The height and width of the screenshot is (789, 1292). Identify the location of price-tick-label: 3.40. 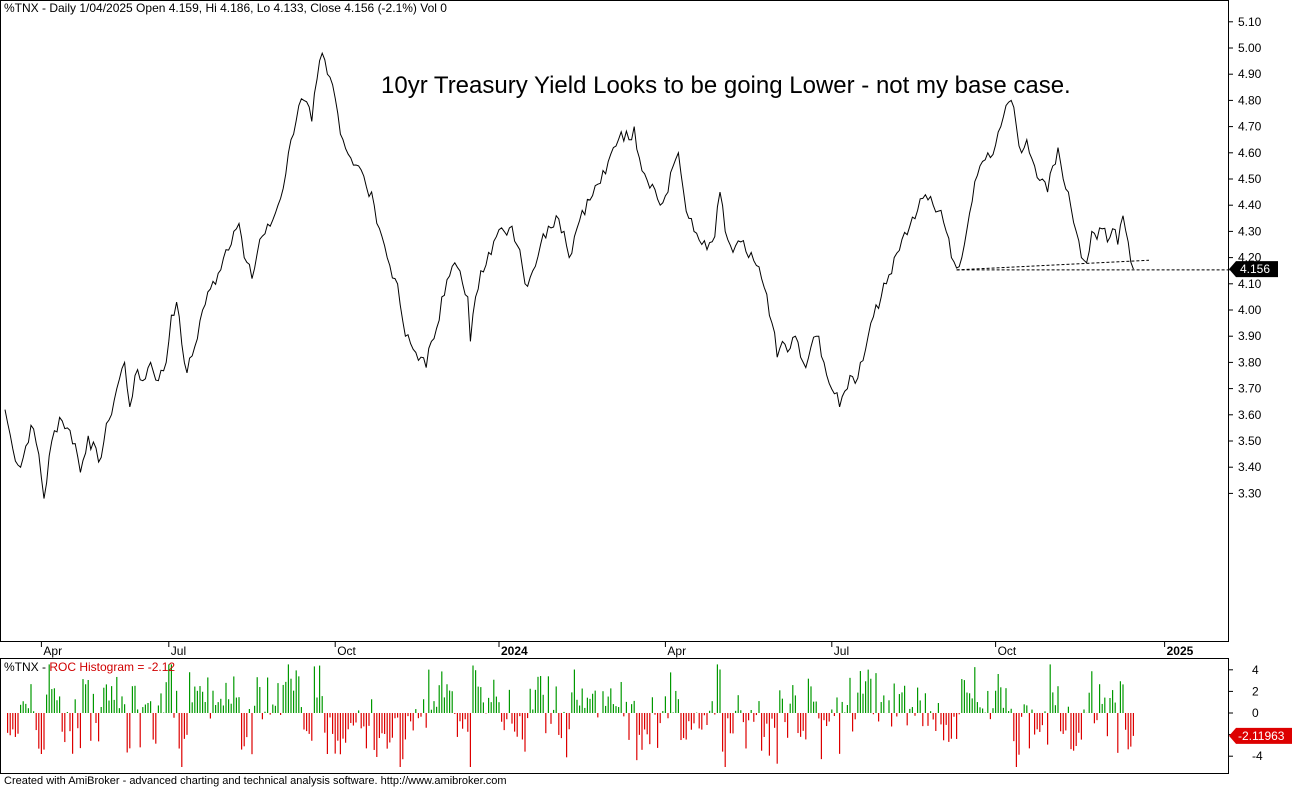
(1250, 467).